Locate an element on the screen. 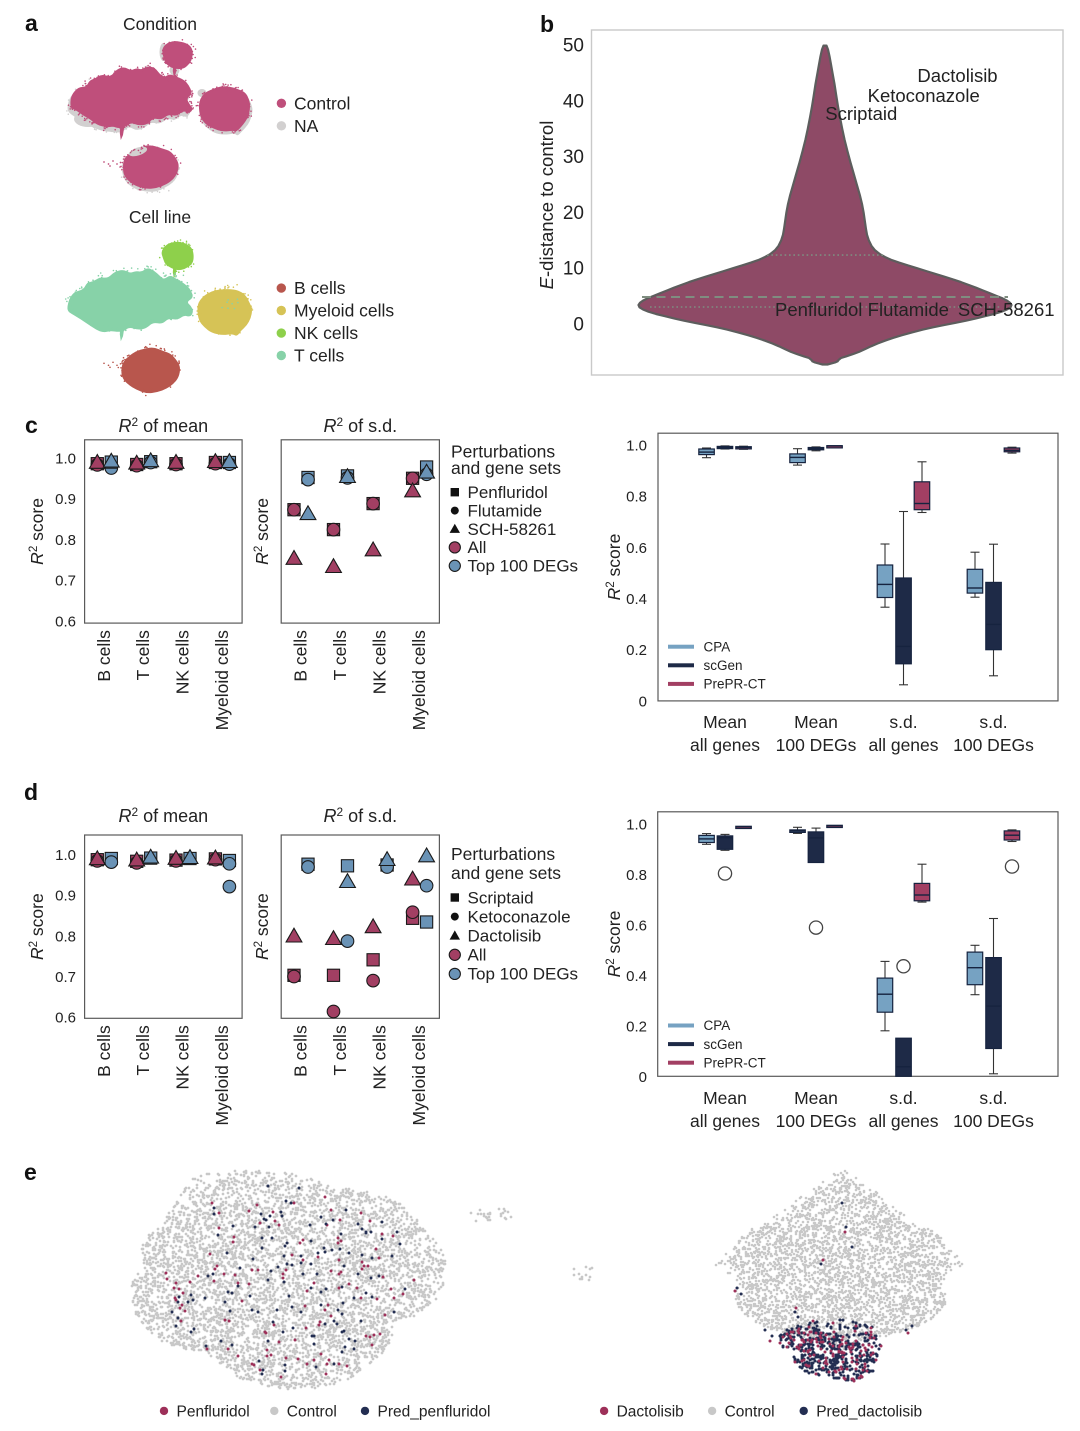 The image size is (1080, 1431). svg-text: R2 of s.d. is located at coordinates (360, 425).